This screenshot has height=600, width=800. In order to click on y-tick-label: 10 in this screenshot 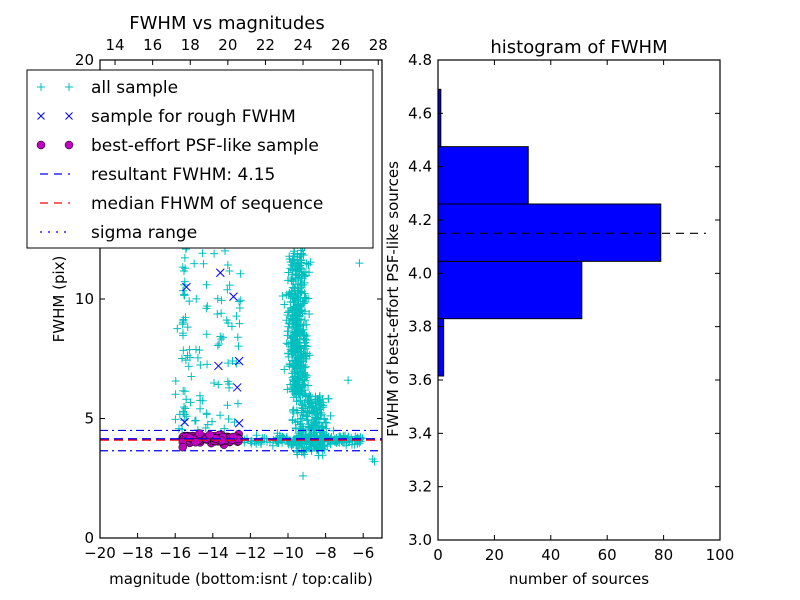, I will do `click(84, 299)`.